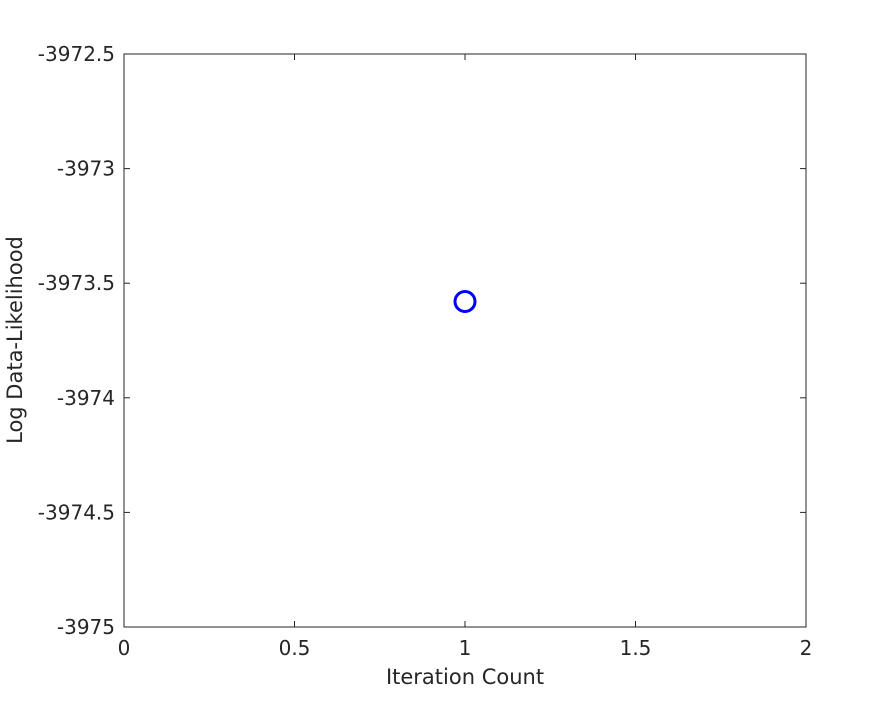 Image resolution: width=891 pixels, height=703 pixels. Describe the element at coordinates (76, 54) in the screenshot. I see `y-tick-label: -3972.5` at that location.